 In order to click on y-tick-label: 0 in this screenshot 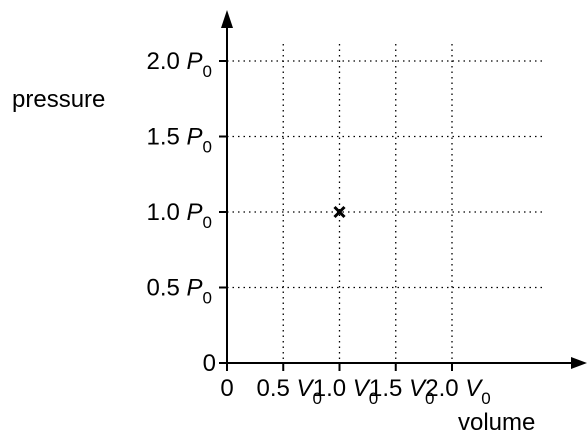, I will do `click(209, 363)`.